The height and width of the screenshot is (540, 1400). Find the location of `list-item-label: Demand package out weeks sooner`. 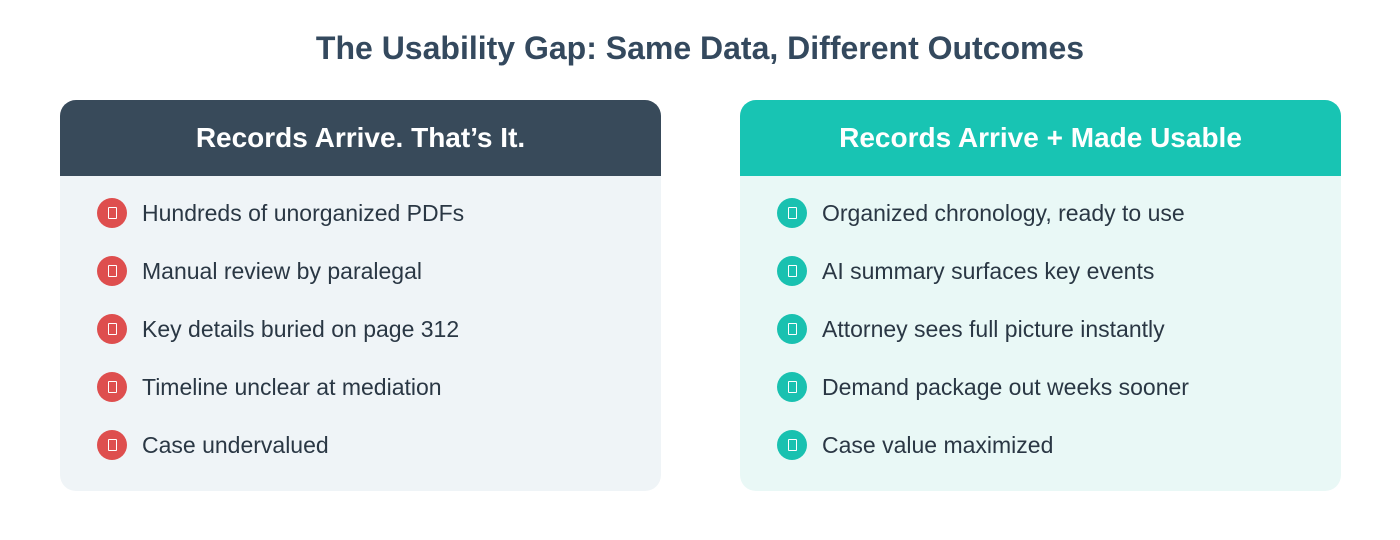

list-item-label: Demand package out weeks sooner is located at coordinates (1005, 386).